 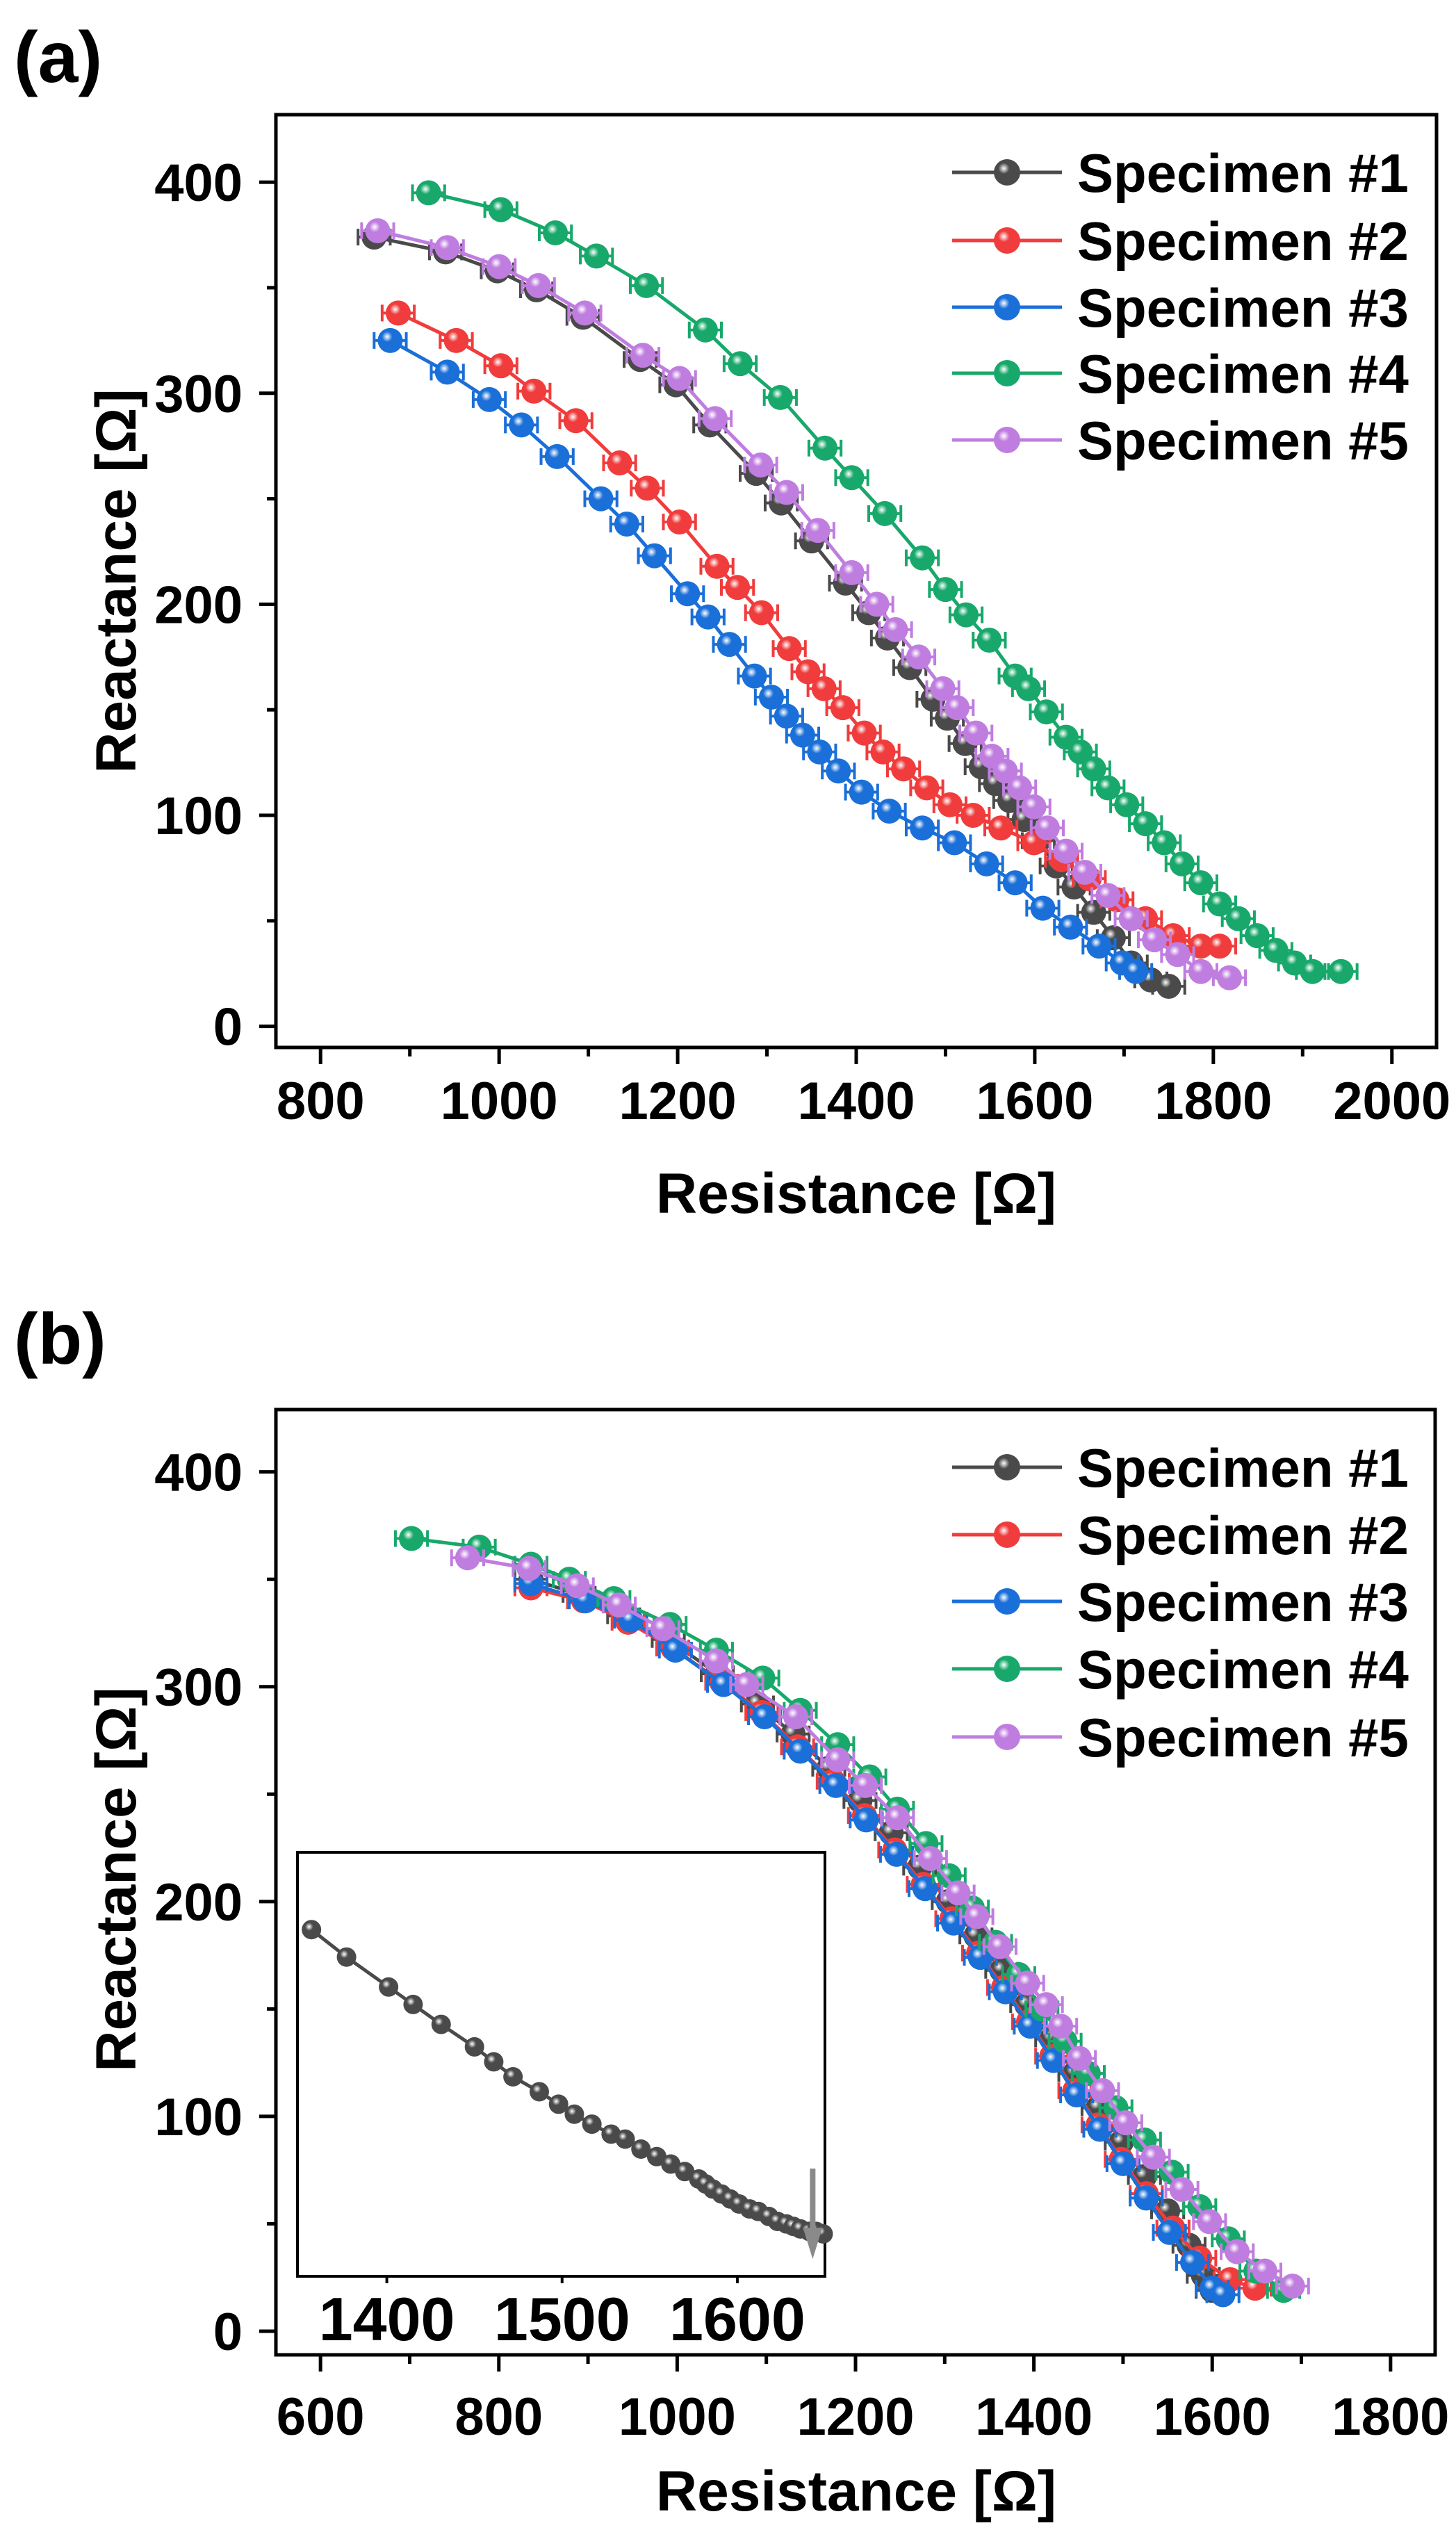 I want to click on inset-x-tick-label: 1600, so click(x=737, y=2319).